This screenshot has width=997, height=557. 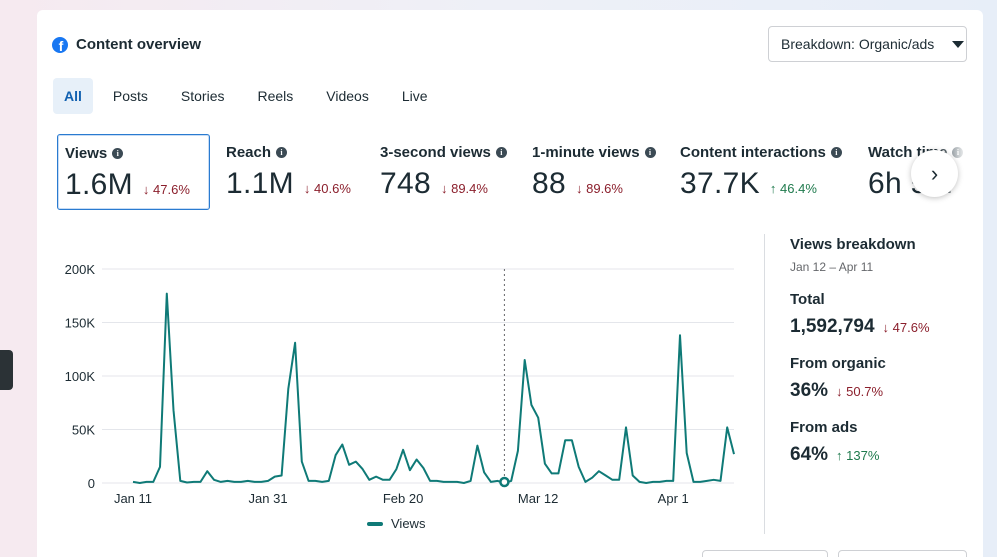 I want to click on content-type-tabs: All Posts Stories Reels Videos Live, so click(x=251, y=96).